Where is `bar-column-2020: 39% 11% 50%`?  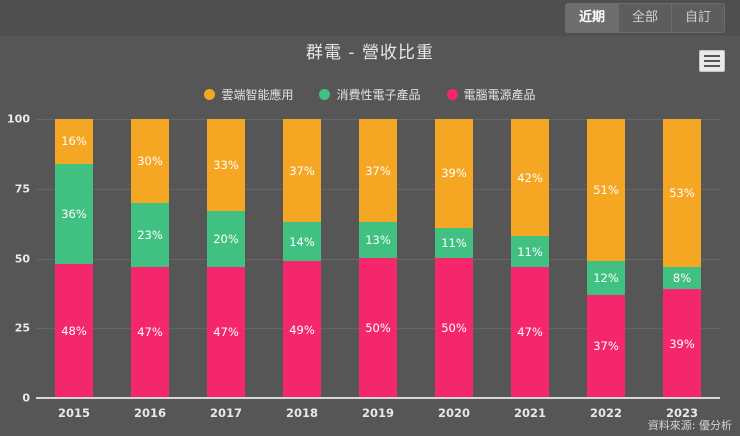
bar-column-2020: 39% 11% 50% is located at coordinates (454, 258).